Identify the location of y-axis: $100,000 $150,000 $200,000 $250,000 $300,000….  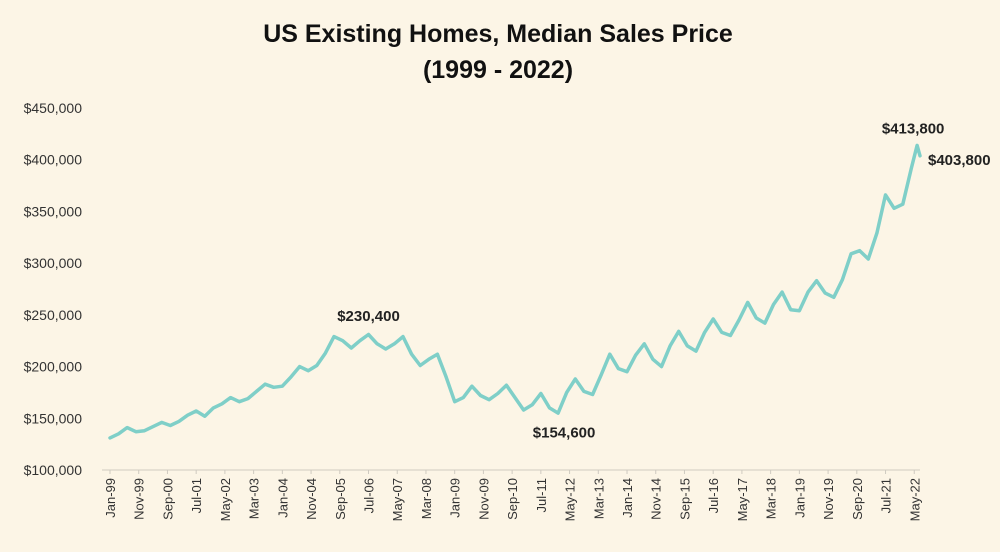
(53, 289).